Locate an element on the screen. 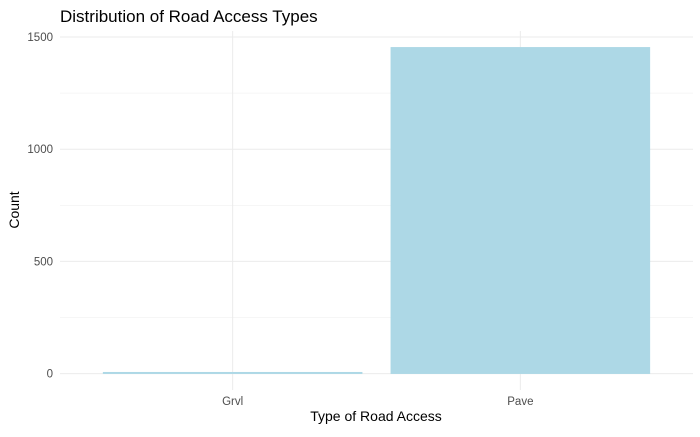 This screenshot has width=700, height=437. x-tick-label: Pave is located at coordinates (520, 402).